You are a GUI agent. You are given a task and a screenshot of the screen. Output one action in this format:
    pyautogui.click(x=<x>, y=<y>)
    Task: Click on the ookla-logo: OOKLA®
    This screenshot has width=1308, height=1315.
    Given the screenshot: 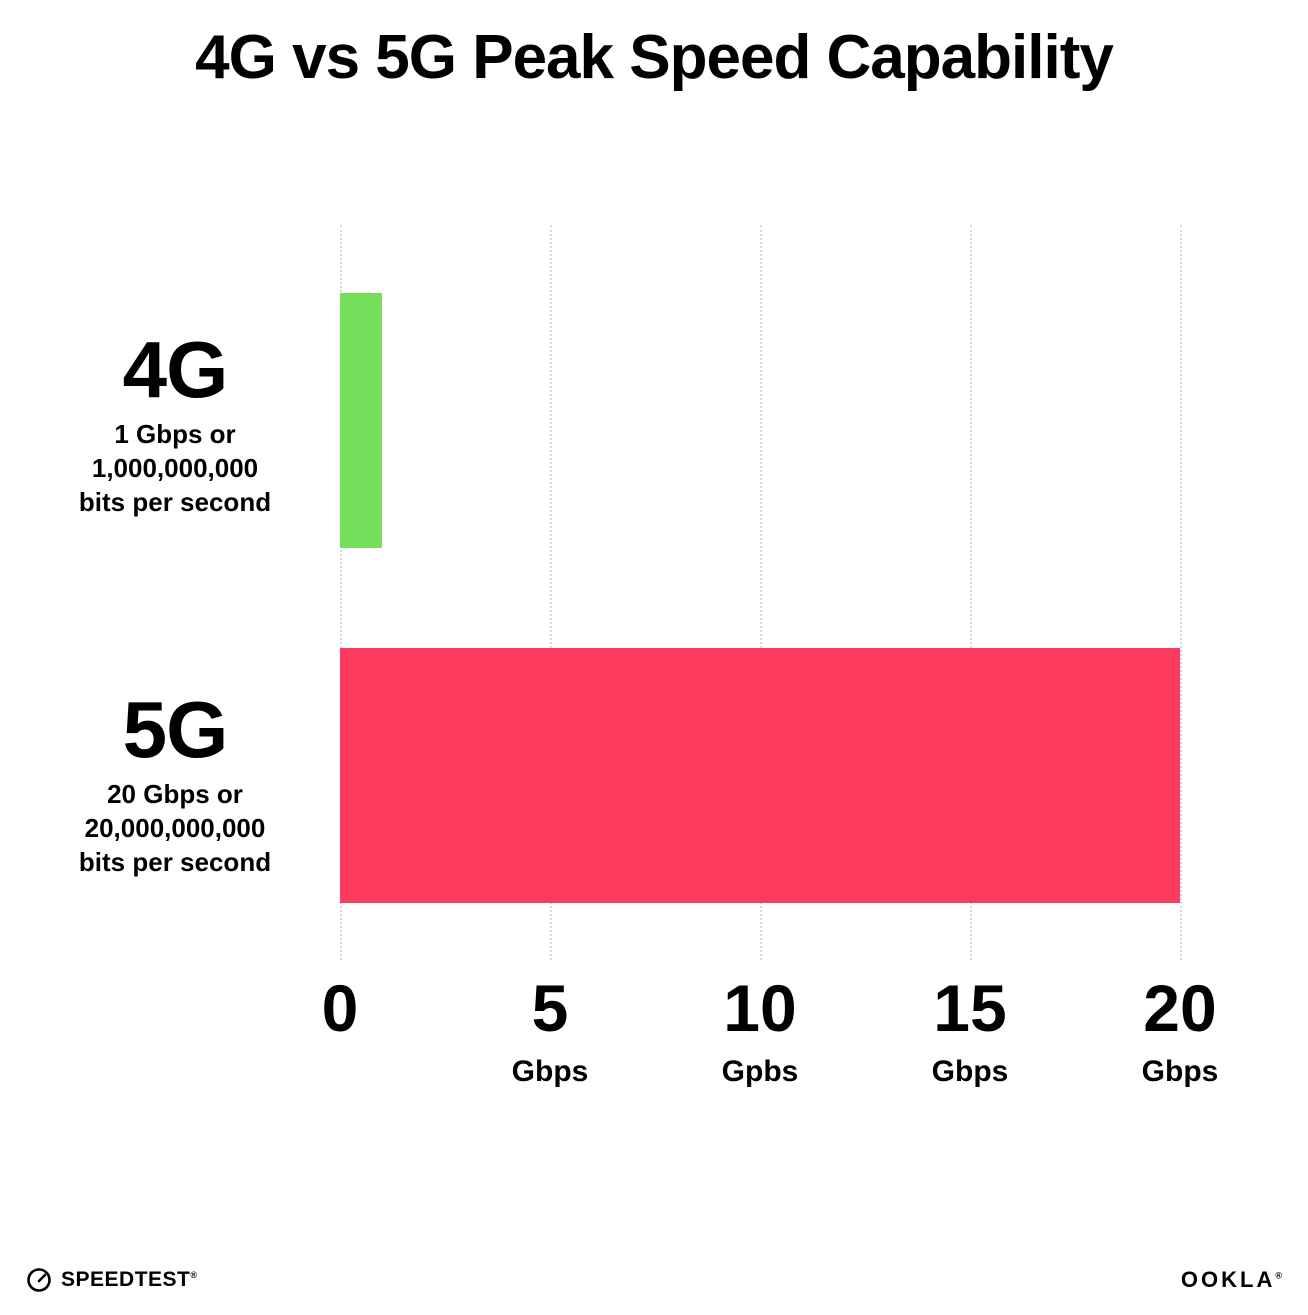 What is the action you would take?
    pyautogui.click(x=1231, y=1279)
    